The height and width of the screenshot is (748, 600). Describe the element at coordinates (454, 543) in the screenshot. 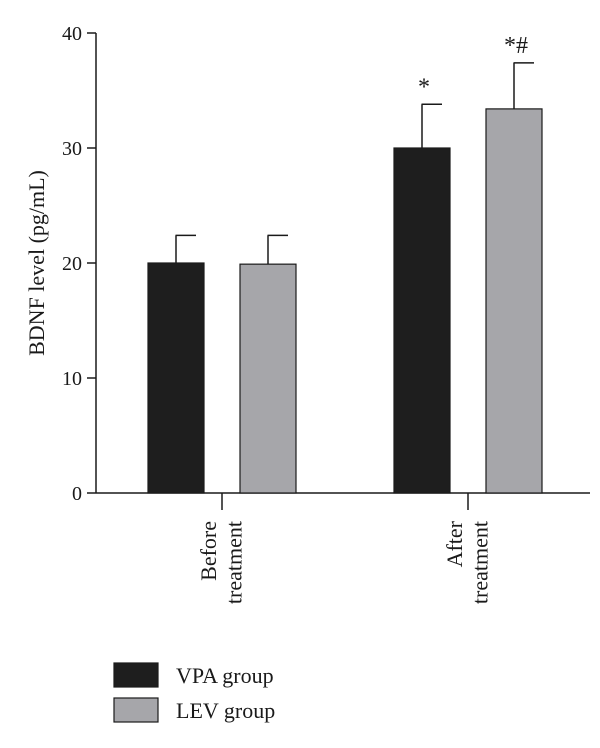

I see `x-category-label-line: After` at that location.